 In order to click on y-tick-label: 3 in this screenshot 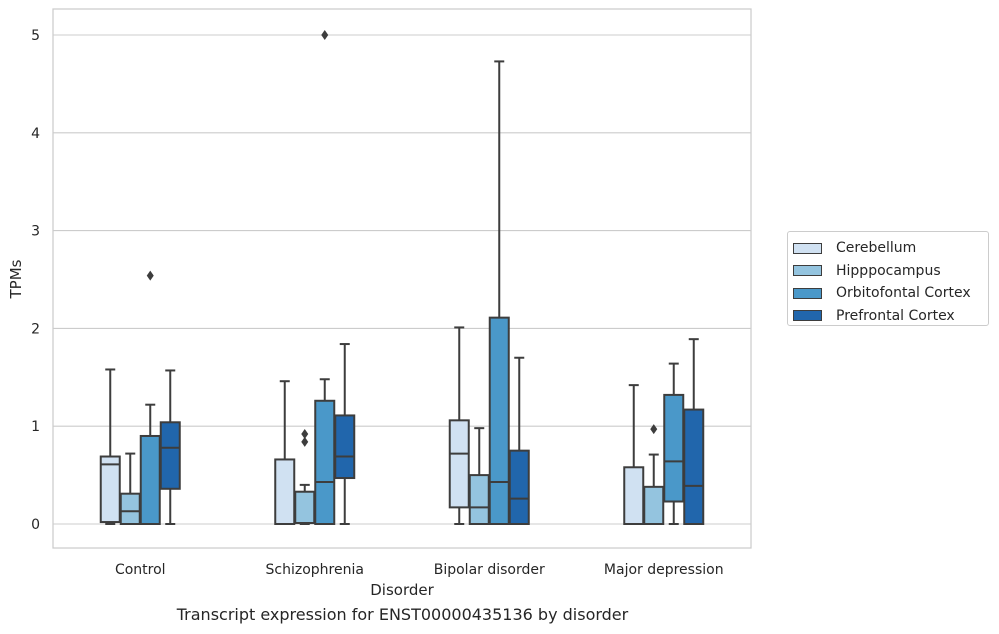, I will do `click(35, 232)`.